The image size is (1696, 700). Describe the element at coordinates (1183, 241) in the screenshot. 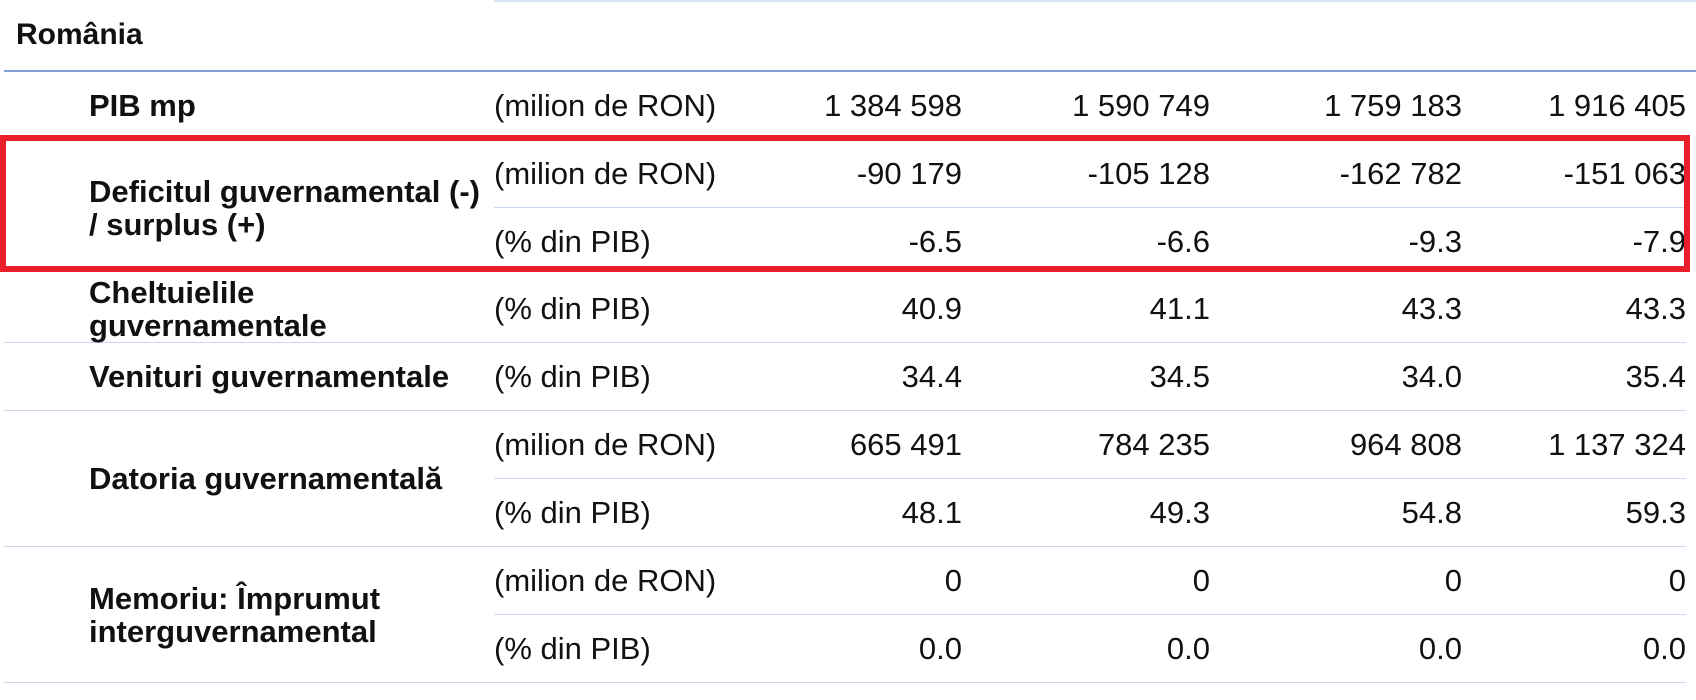

I see `value-cell: -6.6` at that location.